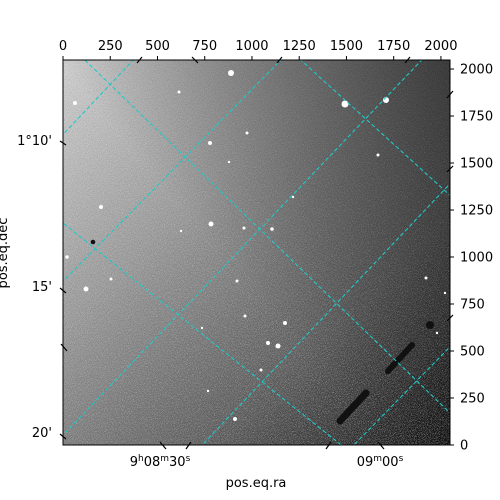 The height and width of the screenshot is (500, 500). Describe the element at coordinates (472, 352) in the screenshot. I see `right-tick-label: 500` at that location.